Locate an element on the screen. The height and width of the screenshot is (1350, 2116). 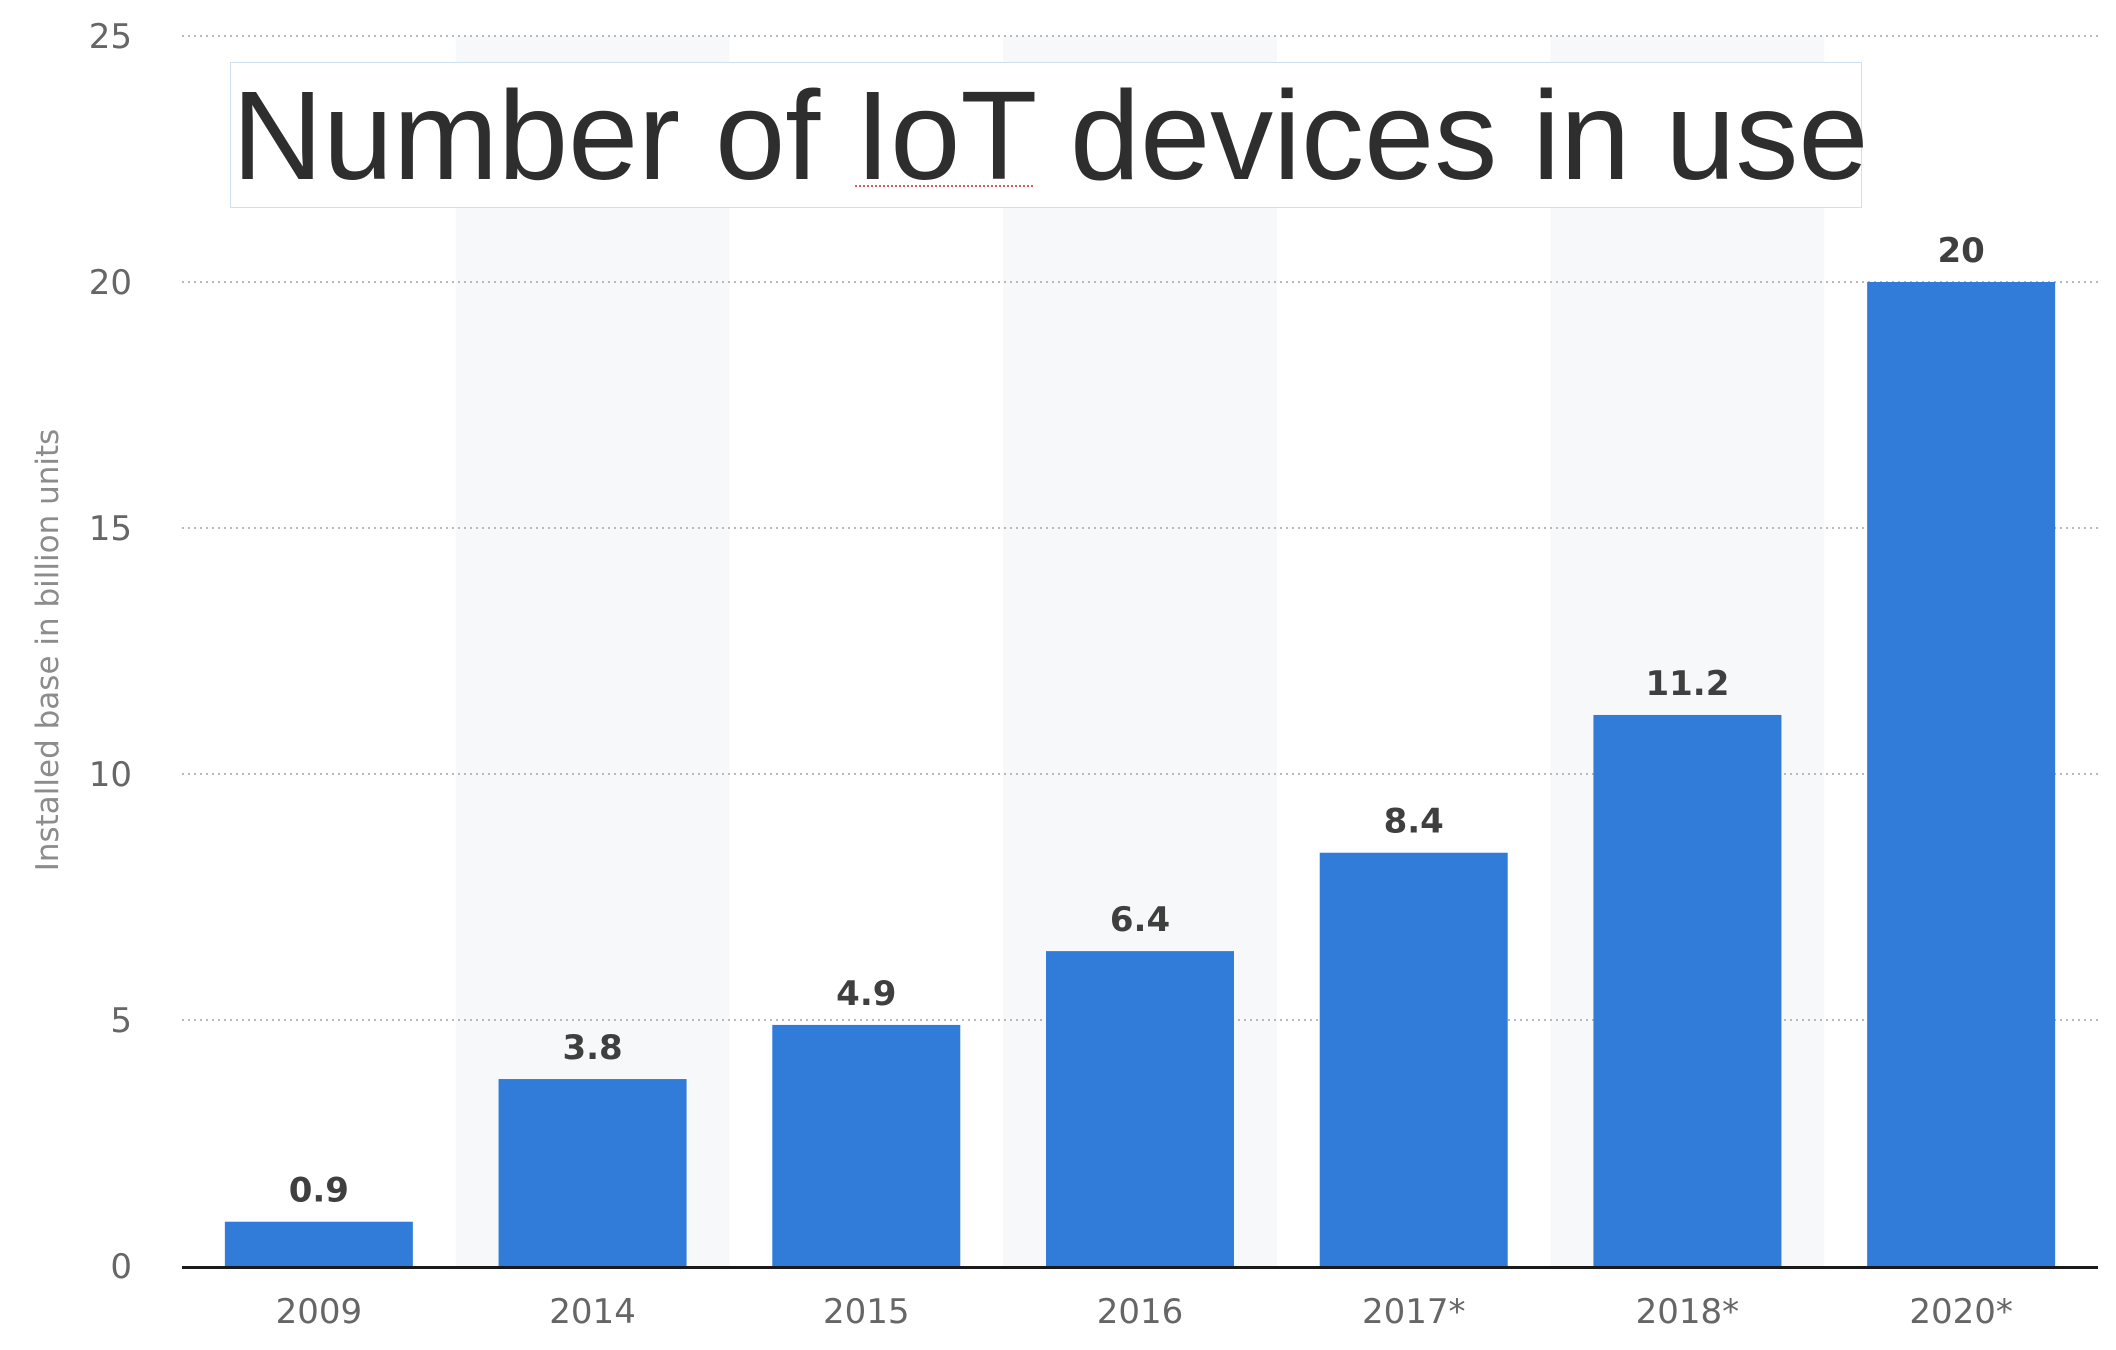
x-tick-label: 2017* is located at coordinates (1414, 1312).